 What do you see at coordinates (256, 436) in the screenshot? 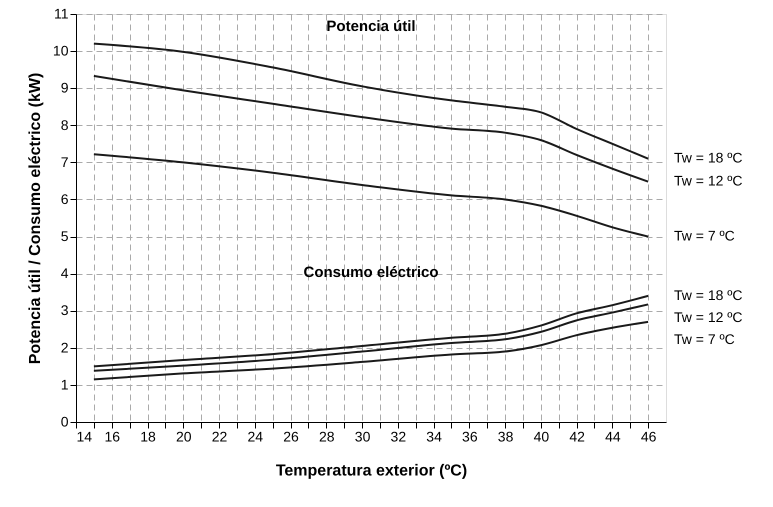
I see `x-tick-label: 24` at bounding box center [256, 436].